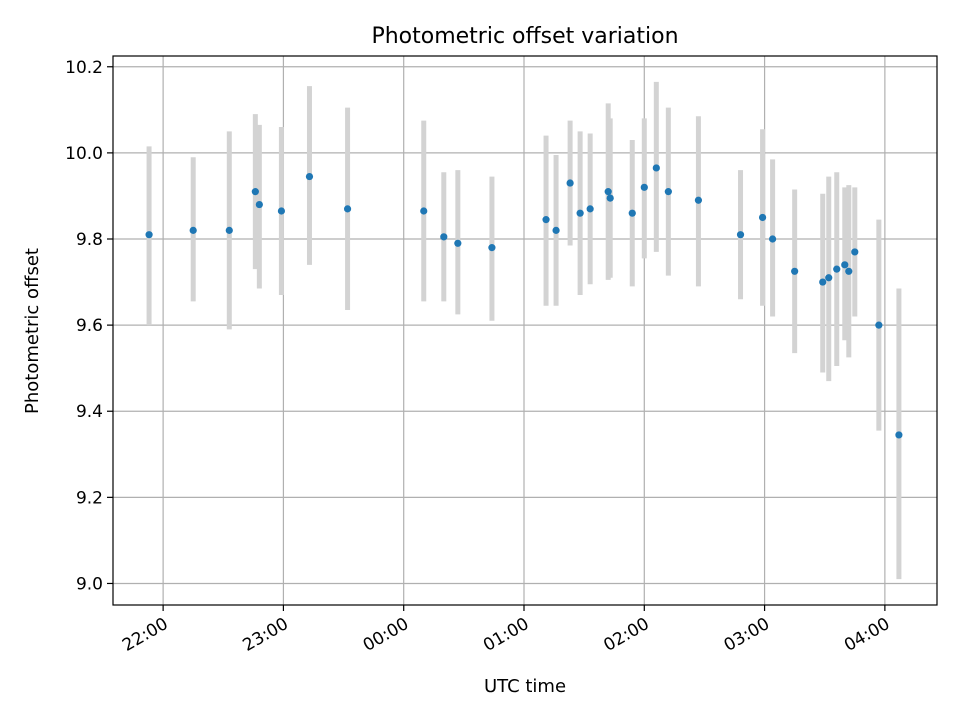  I want to click on y-tick-label: 9.4, so click(89, 412).